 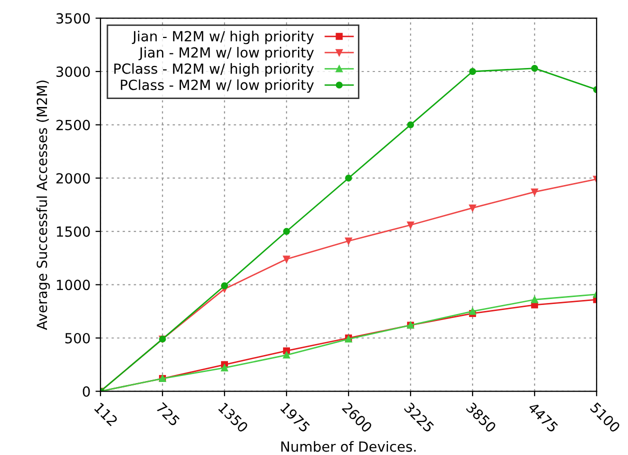 I want to click on y-tick-label: 2500, so click(x=73, y=125).